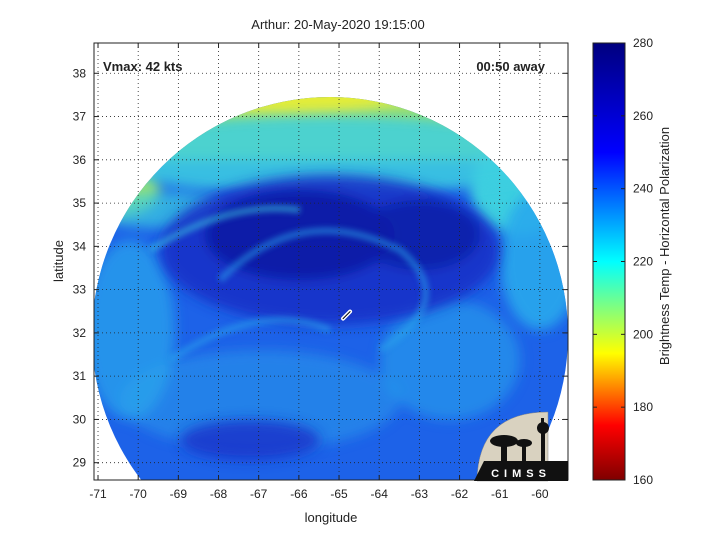 The width and height of the screenshot is (720, 540). I want to click on colorbar-ticks: 160 180 200 220 240 260 280, so click(623, 261).